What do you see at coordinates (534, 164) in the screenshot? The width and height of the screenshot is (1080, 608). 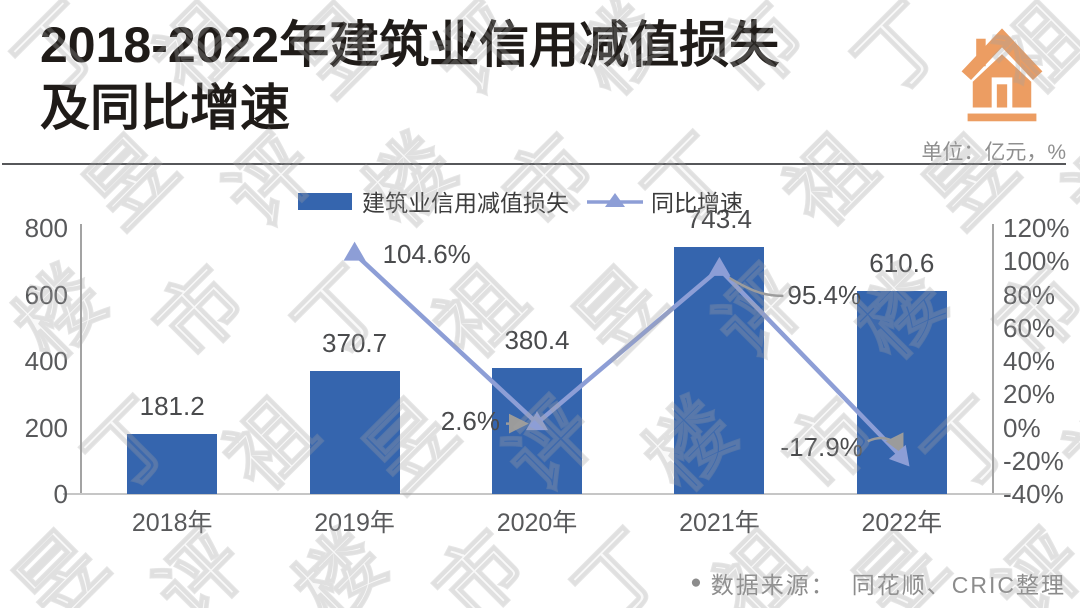 I see `header-divider` at bounding box center [534, 164].